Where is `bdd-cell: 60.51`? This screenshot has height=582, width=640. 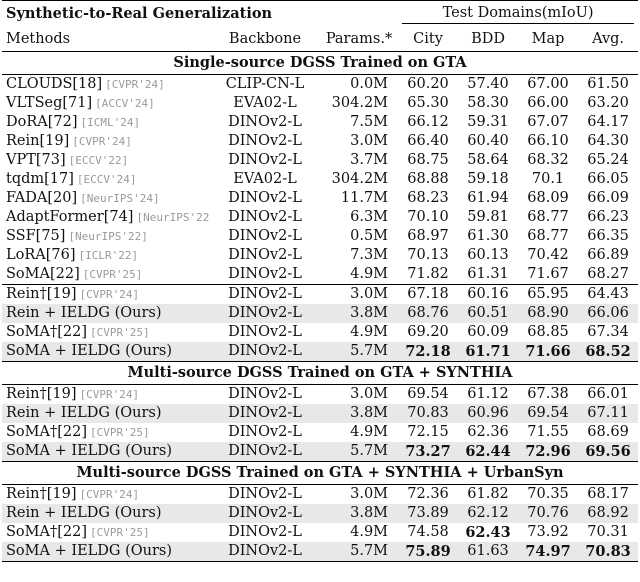
bdd-cell: 60.51 is located at coordinates (488, 313).